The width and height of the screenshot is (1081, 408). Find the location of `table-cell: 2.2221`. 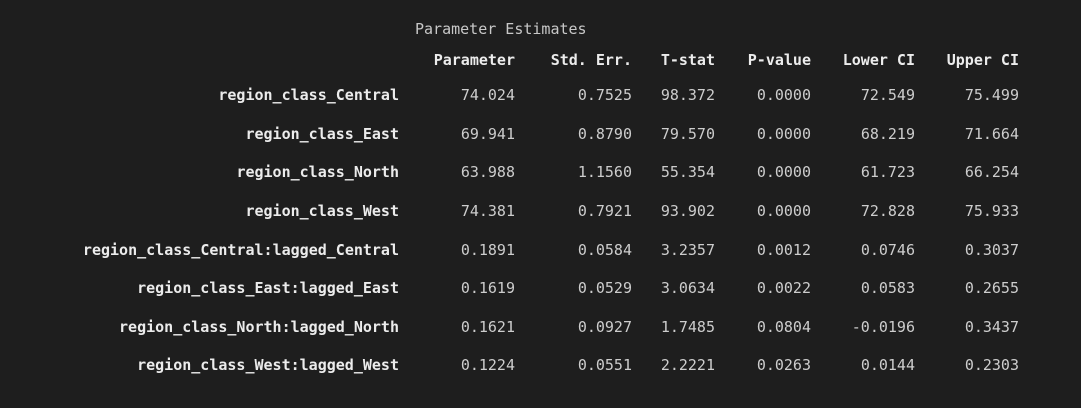

table-cell: 2.2221 is located at coordinates (687, 365).